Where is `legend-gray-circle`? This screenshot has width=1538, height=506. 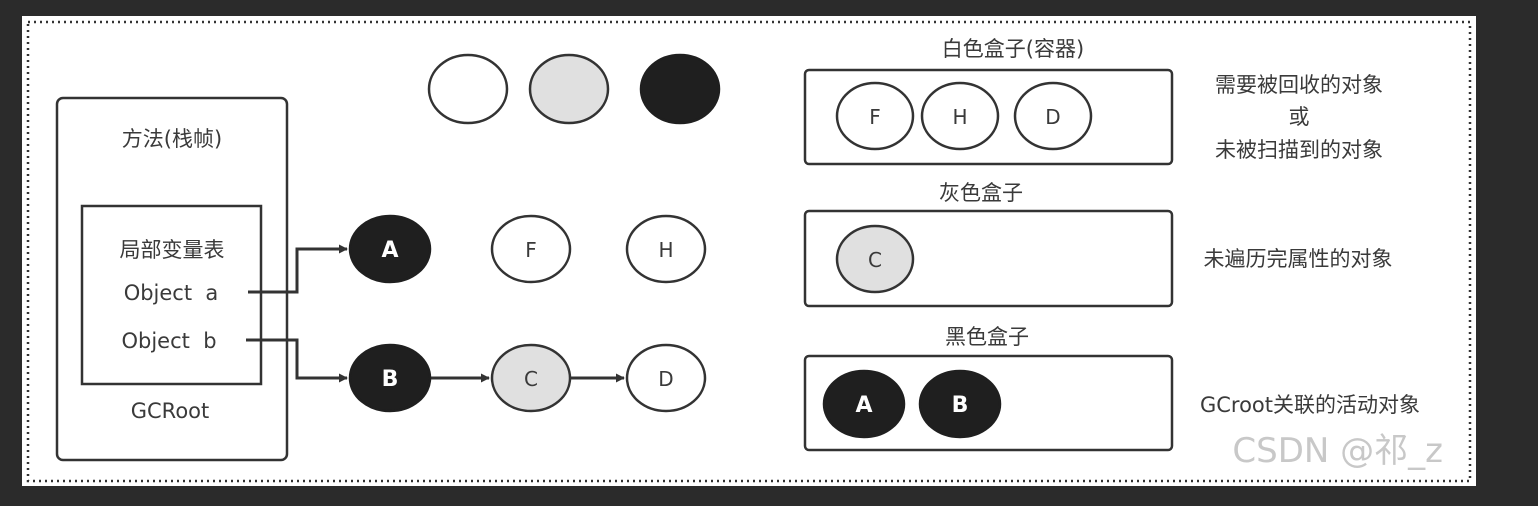
legend-gray-circle is located at coordinates (569, 89).